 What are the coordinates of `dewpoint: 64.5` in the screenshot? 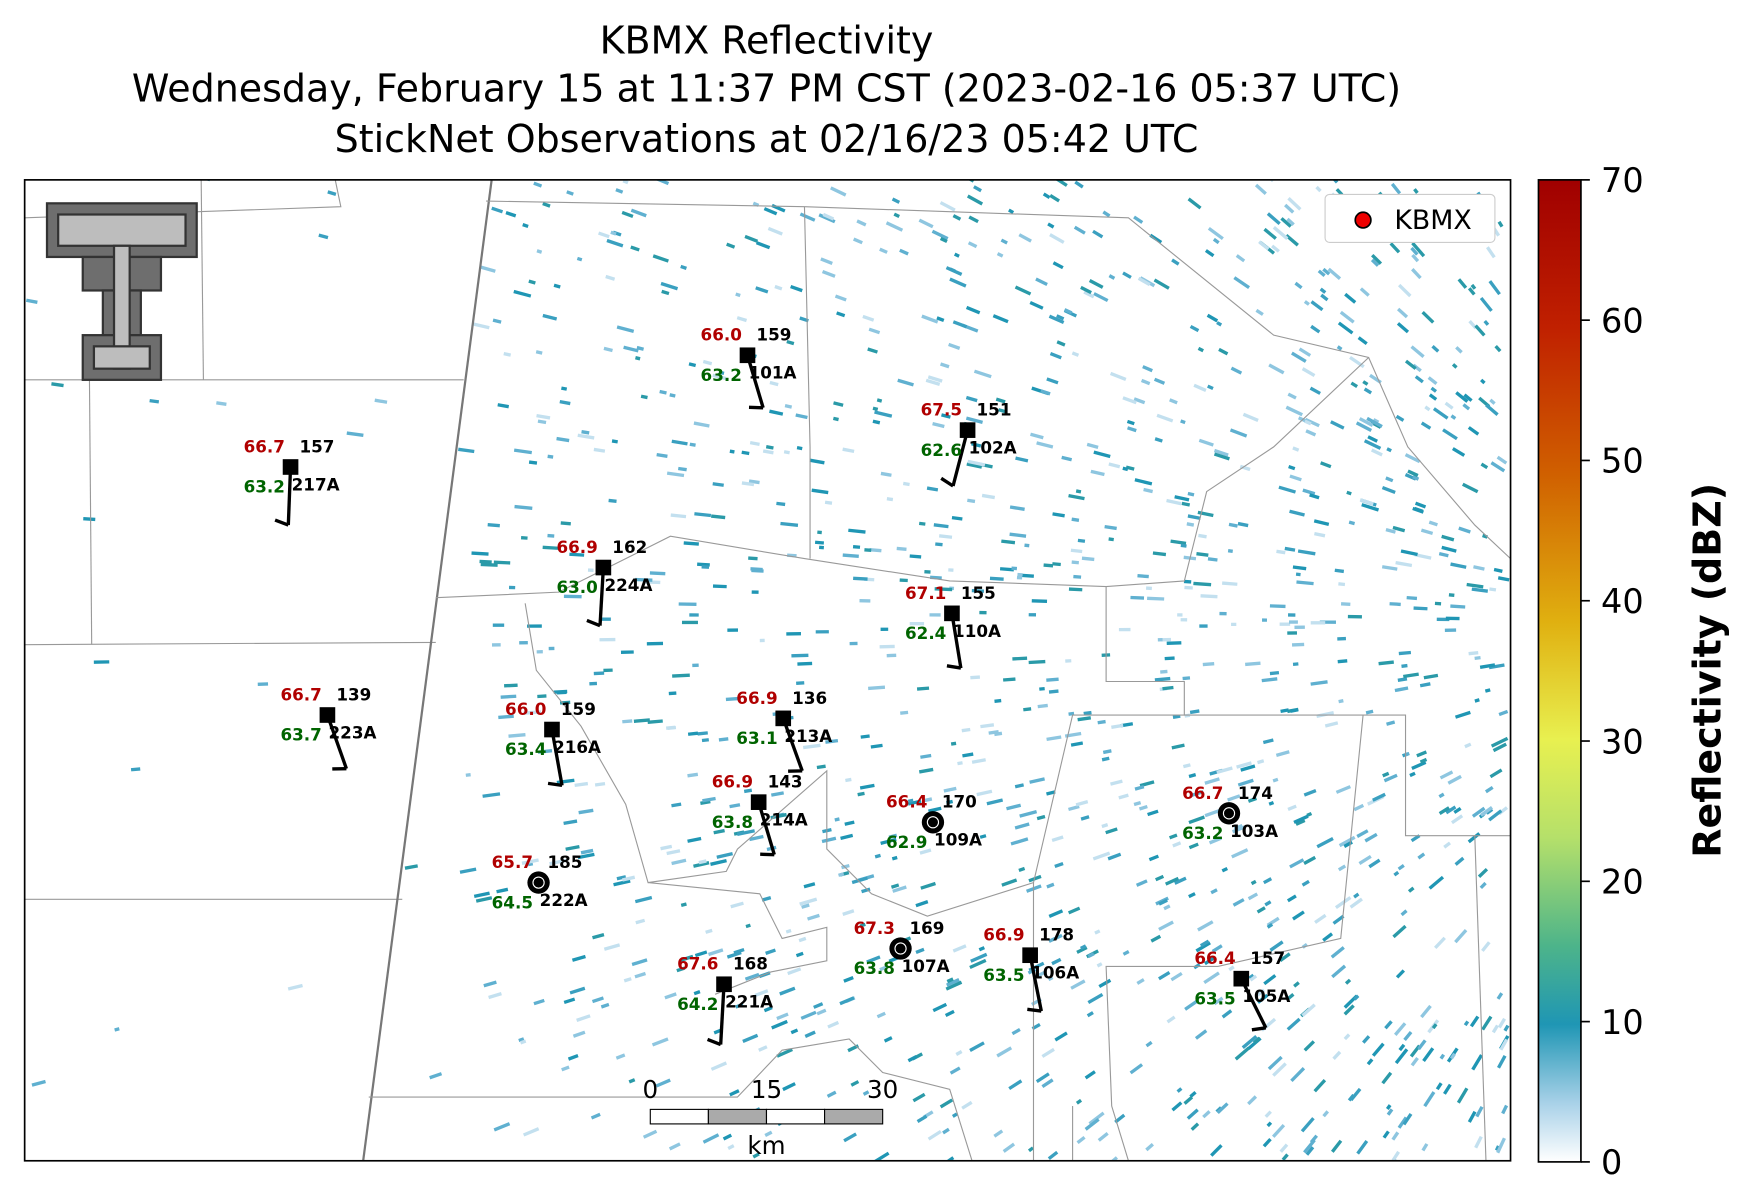 It's located at (512, 902).